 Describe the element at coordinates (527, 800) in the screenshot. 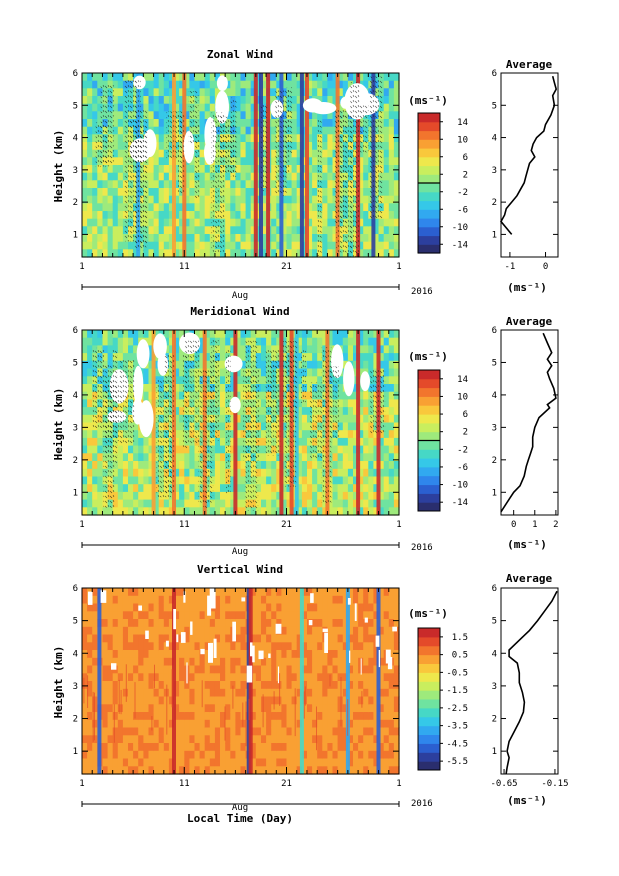

I see `vertical-avg-unit: (ms⁻¹)` at that location.